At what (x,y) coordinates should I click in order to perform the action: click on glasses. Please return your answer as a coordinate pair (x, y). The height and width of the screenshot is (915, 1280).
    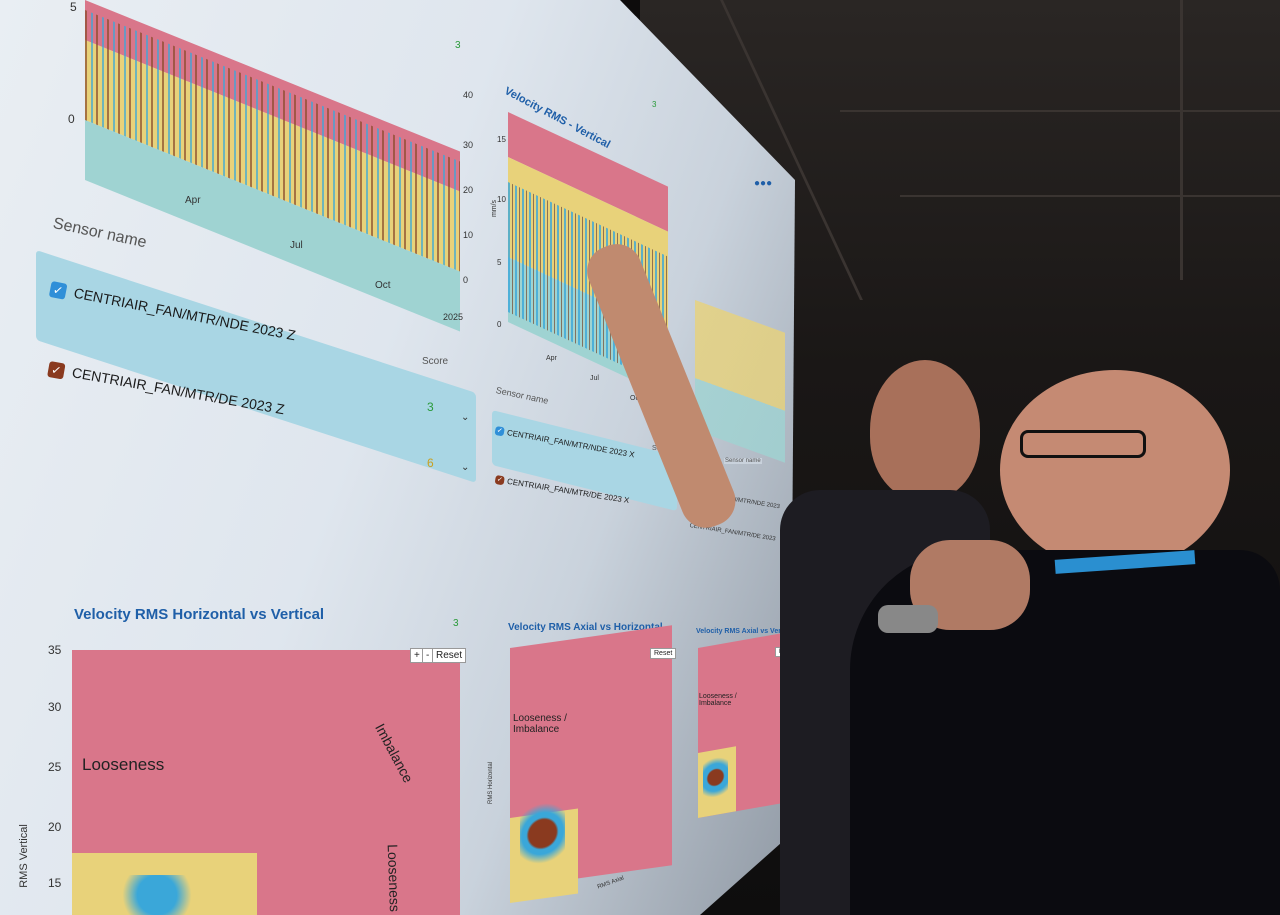
    Looking at the image, I should click on (1083, 444).